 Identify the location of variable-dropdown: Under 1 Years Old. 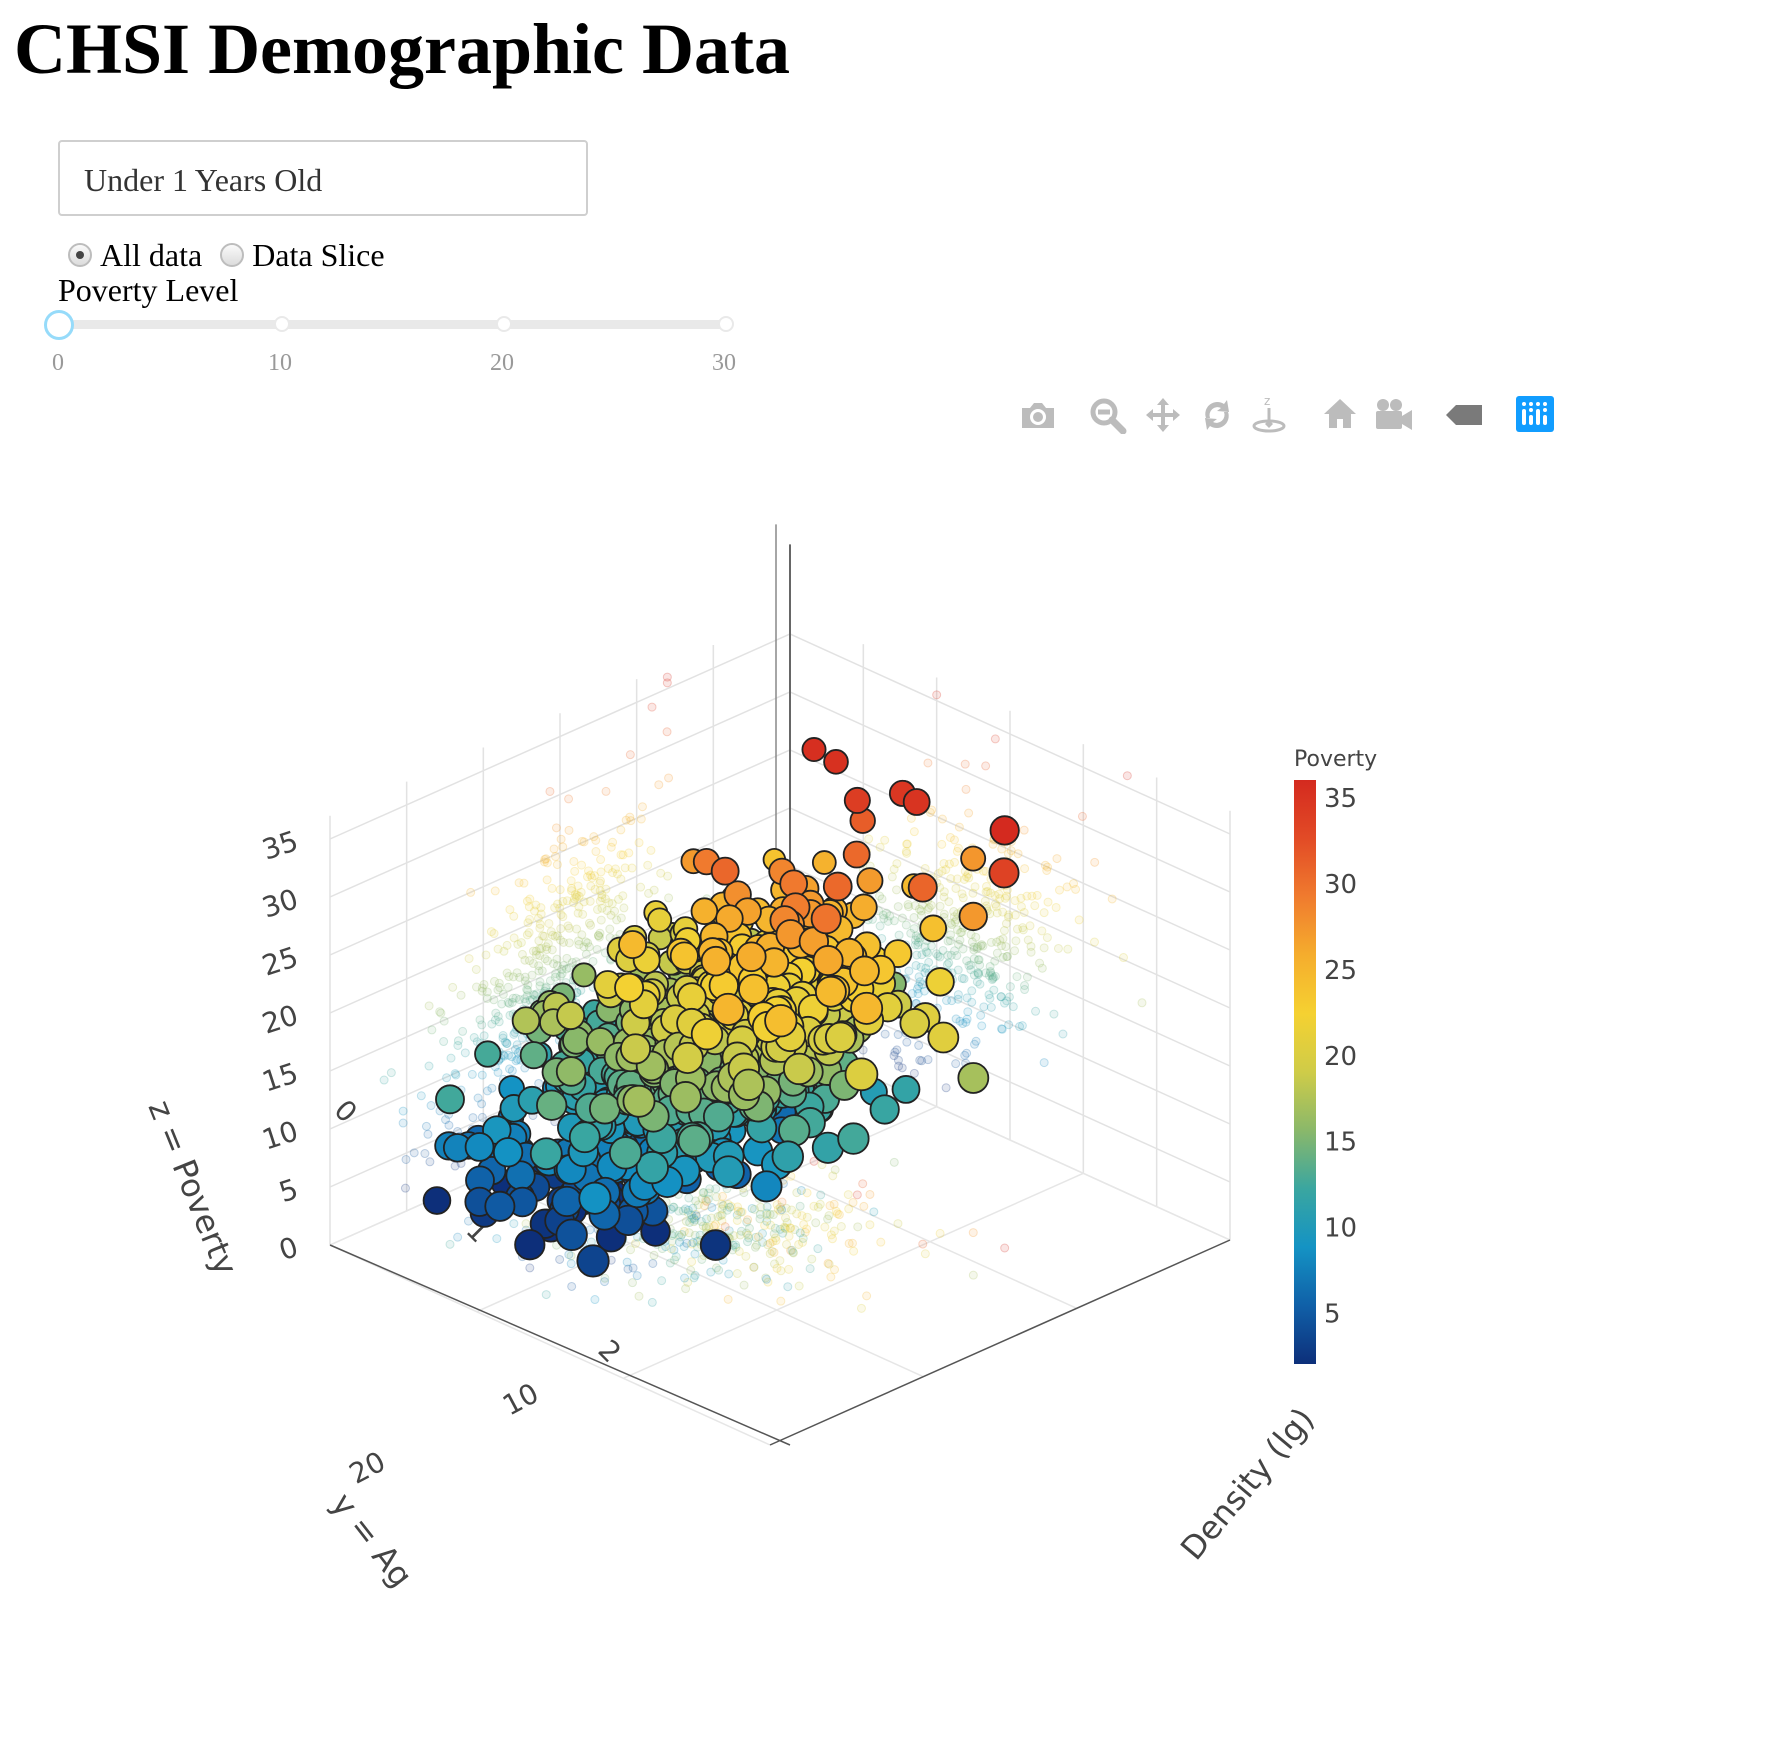
(323, 178).